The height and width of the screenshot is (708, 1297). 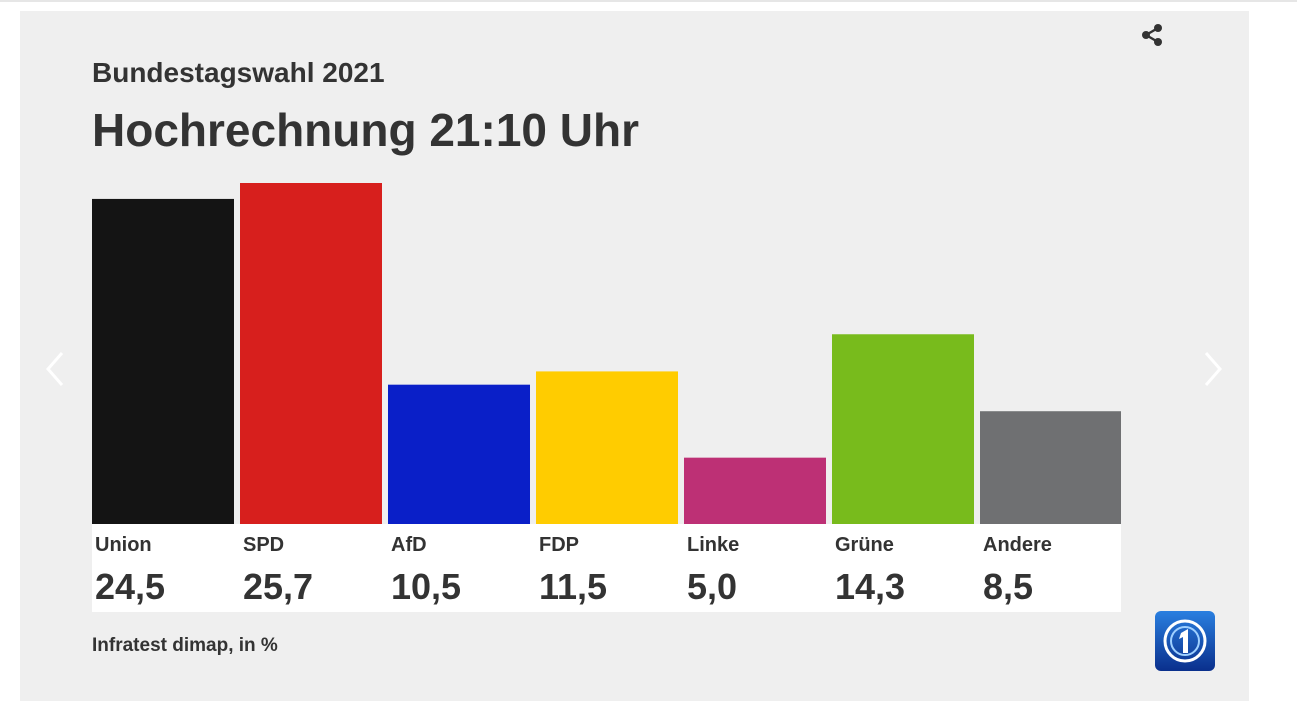 What do you see at coordinates (238, 72) in the screenshot?
I see `chart-subtitle: Bundestagswahl 2021` at bounding box center [238, 72].